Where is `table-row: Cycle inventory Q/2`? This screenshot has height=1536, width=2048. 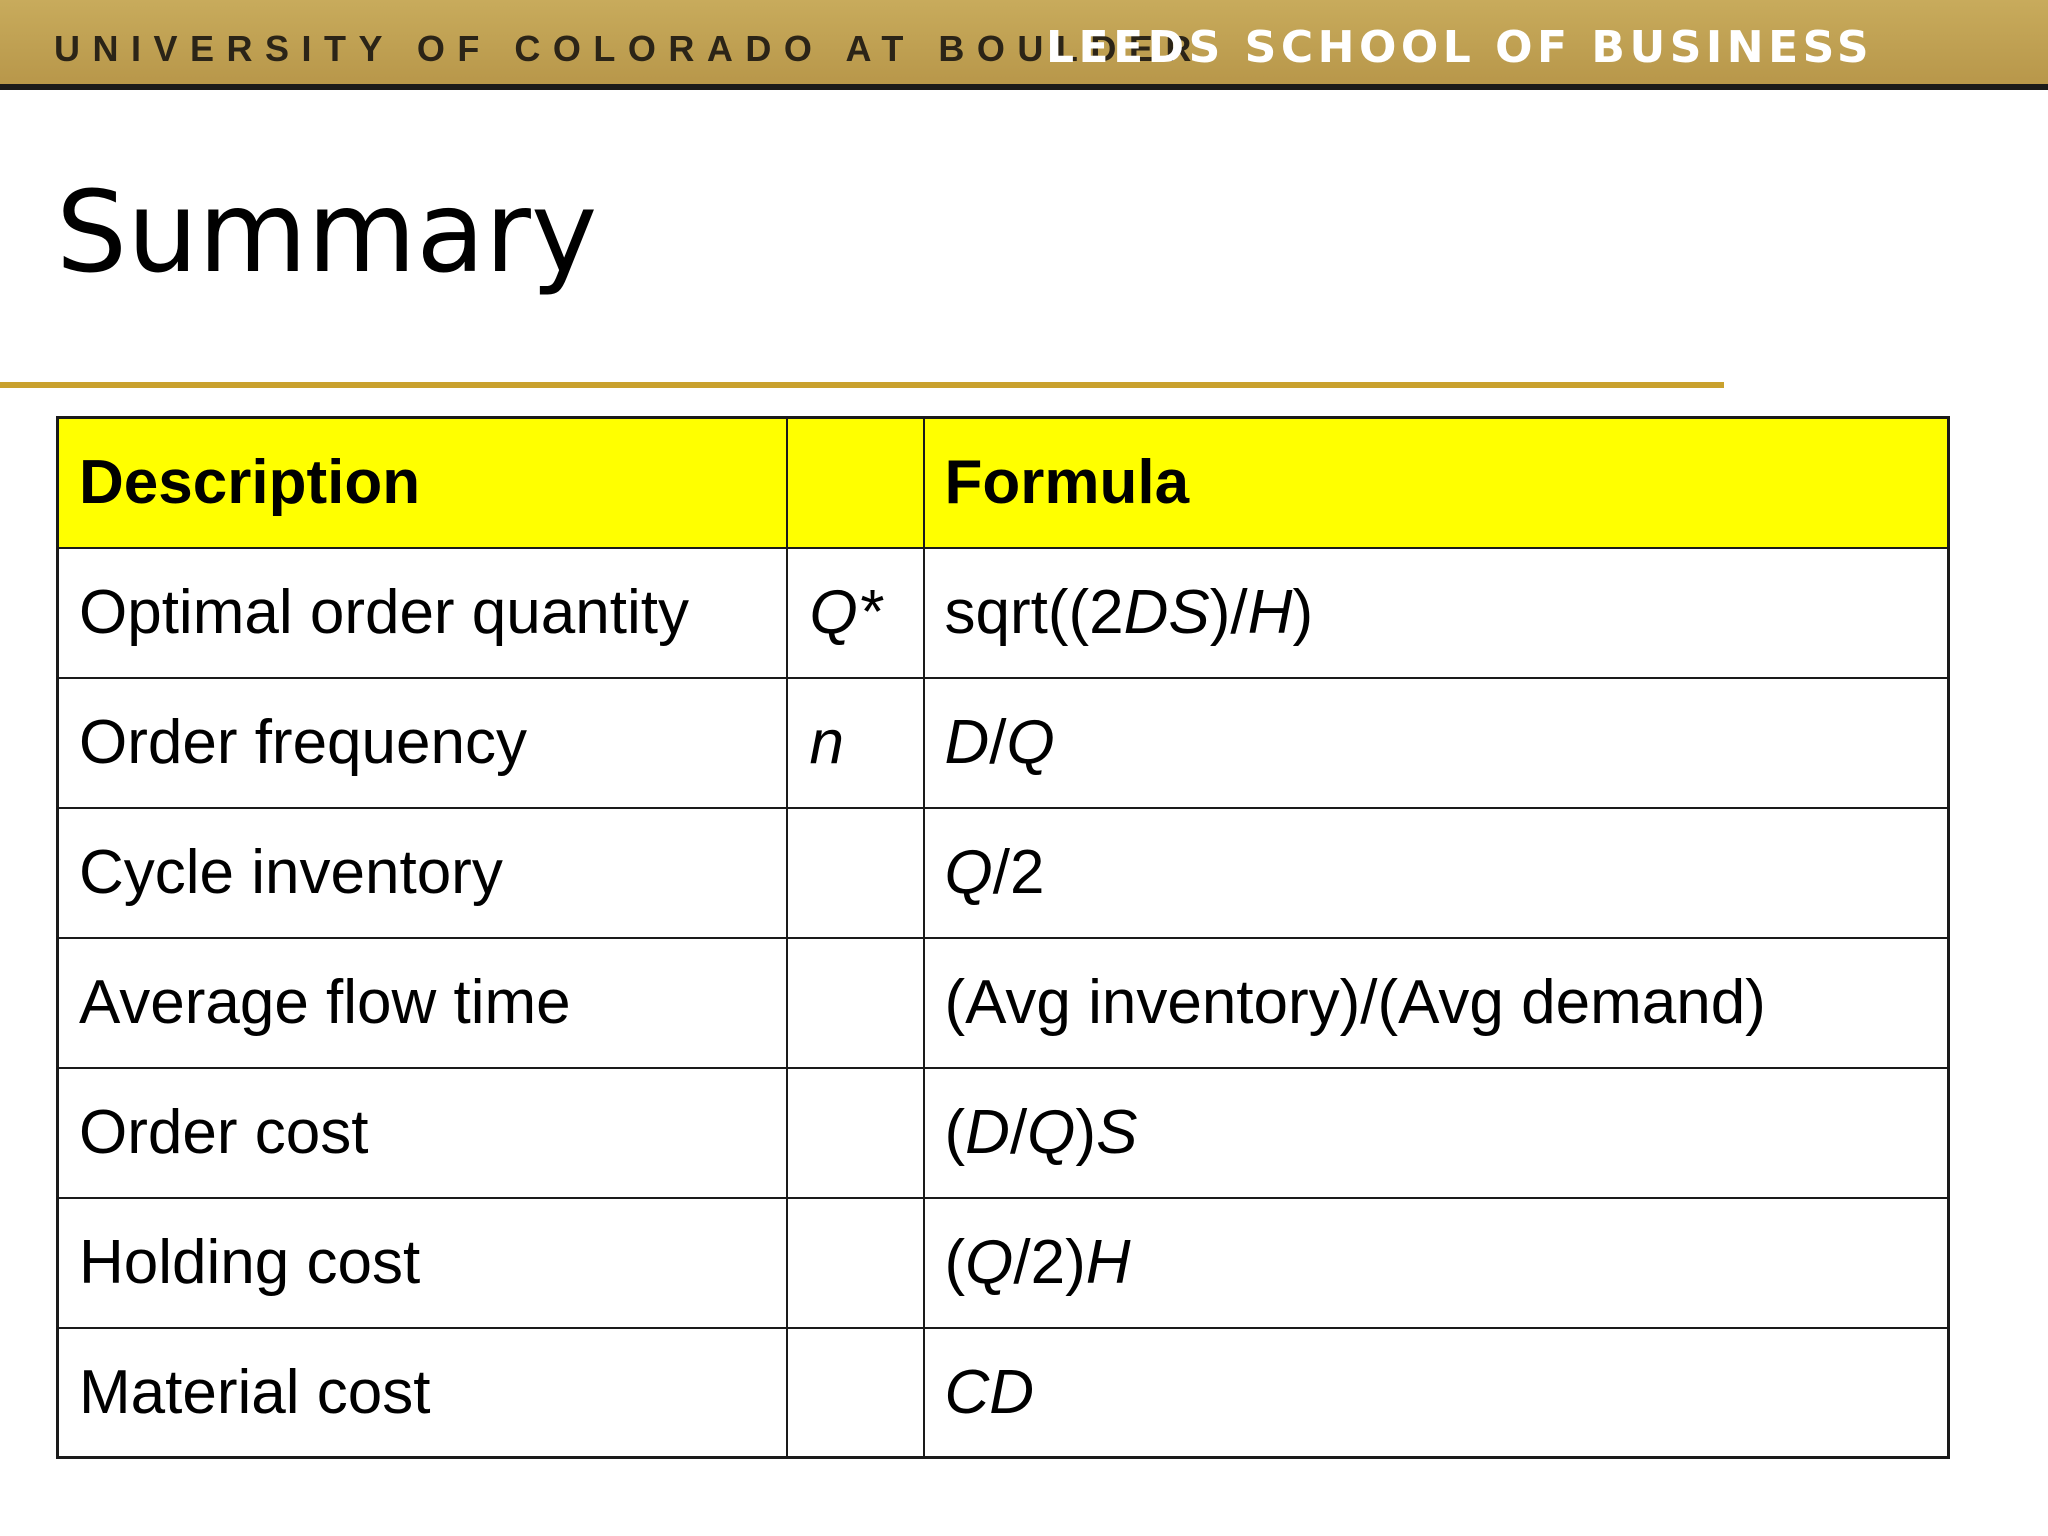
table-row: Cycle inventory Q/2 is located at coordinates (1003, 872).